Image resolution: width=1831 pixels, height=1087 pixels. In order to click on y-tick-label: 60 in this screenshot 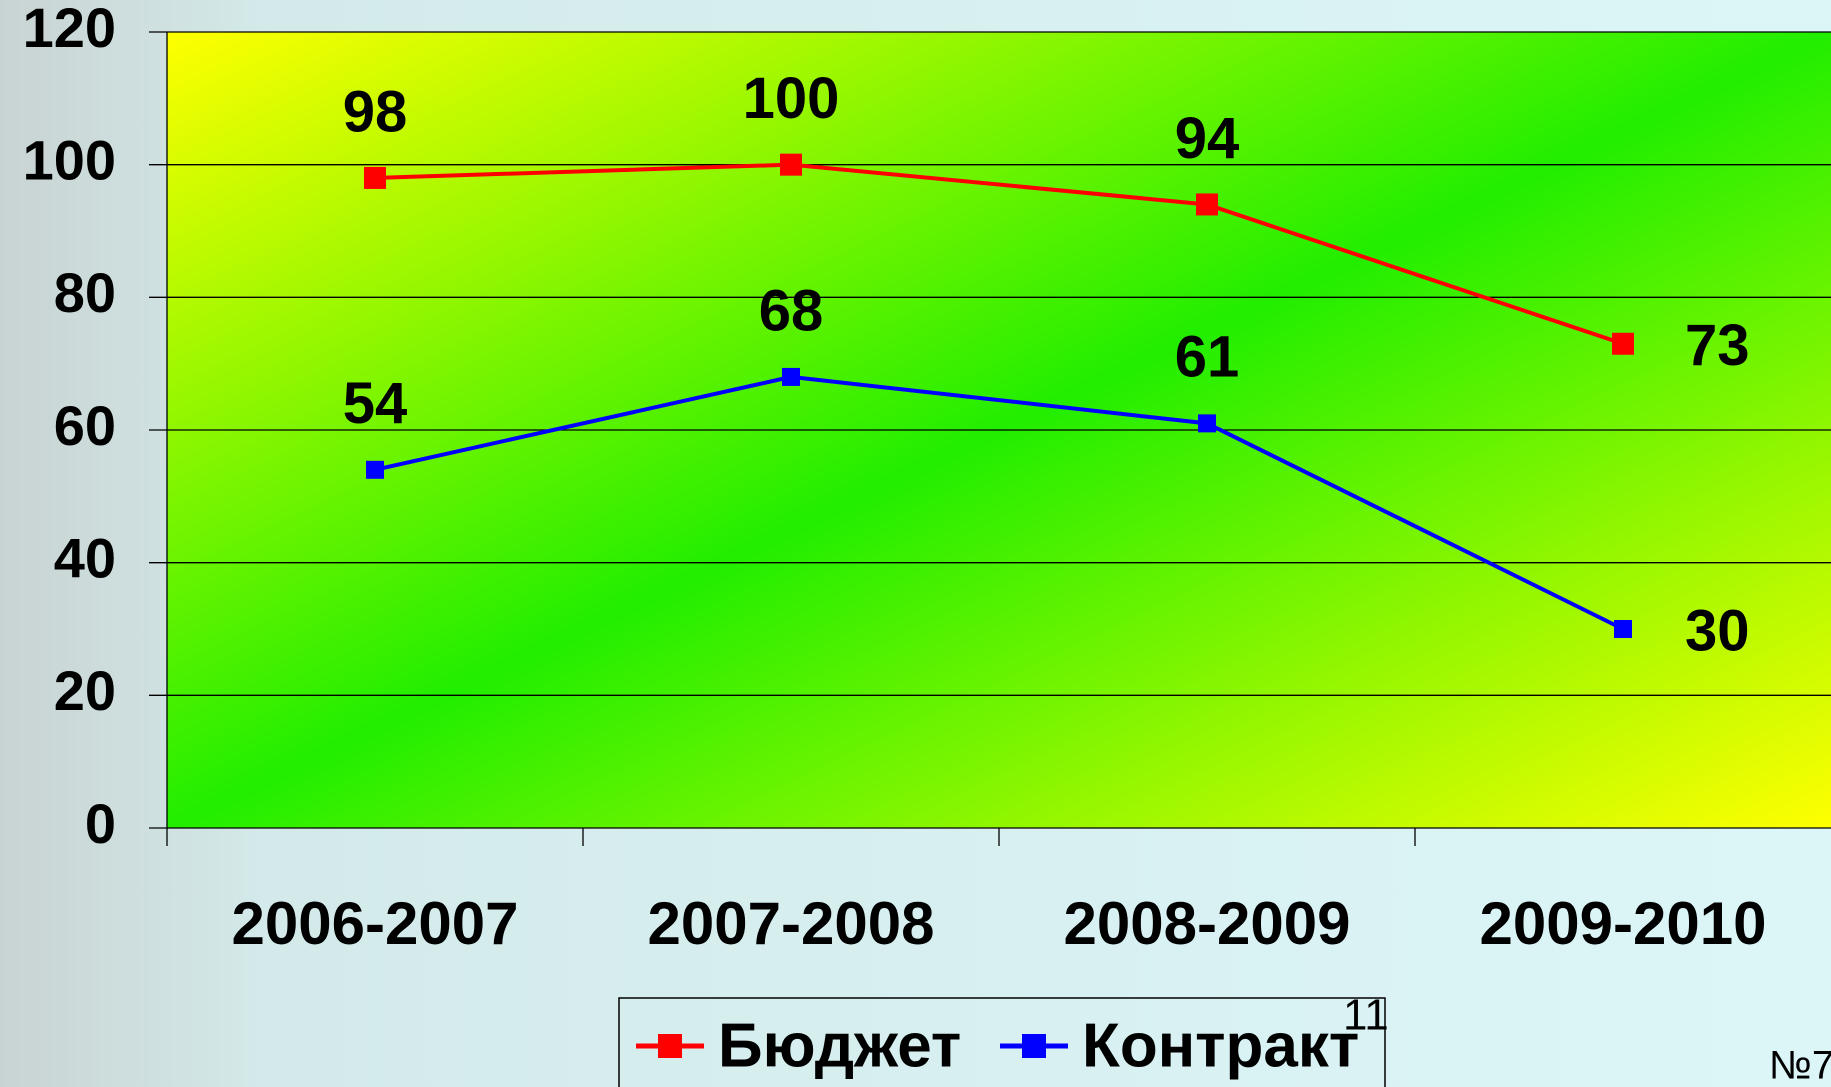, I will do `click(85, 425)`.